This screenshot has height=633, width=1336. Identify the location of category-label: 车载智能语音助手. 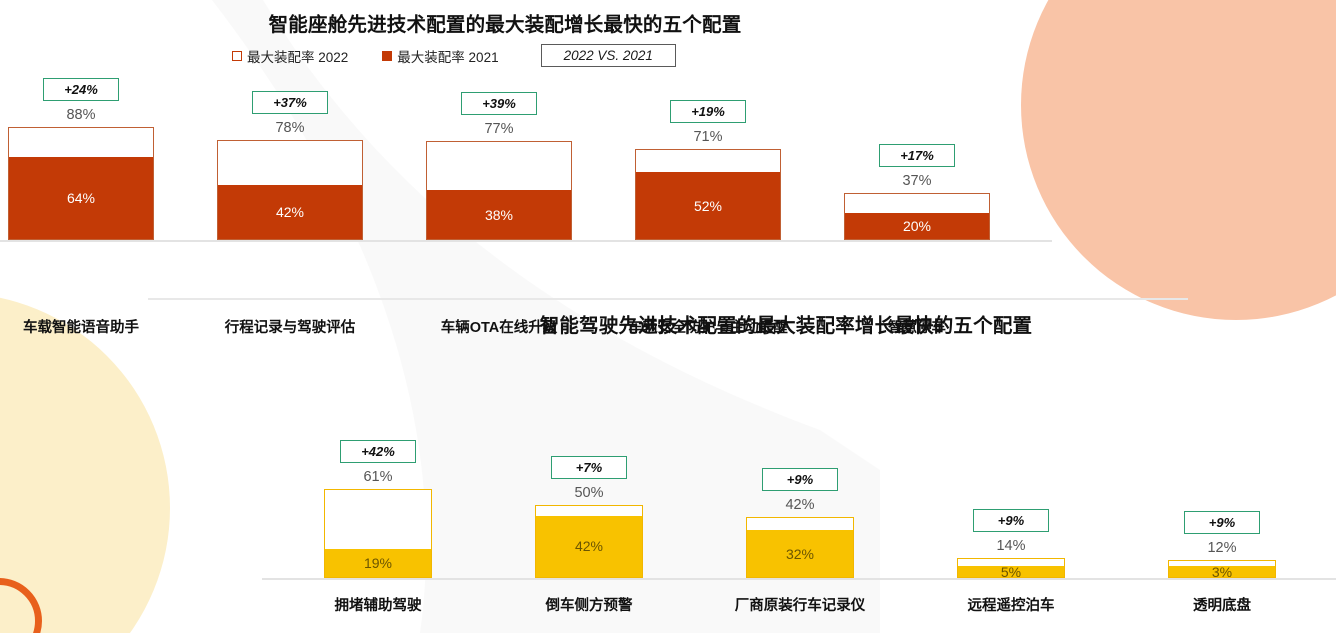
(81, 328).